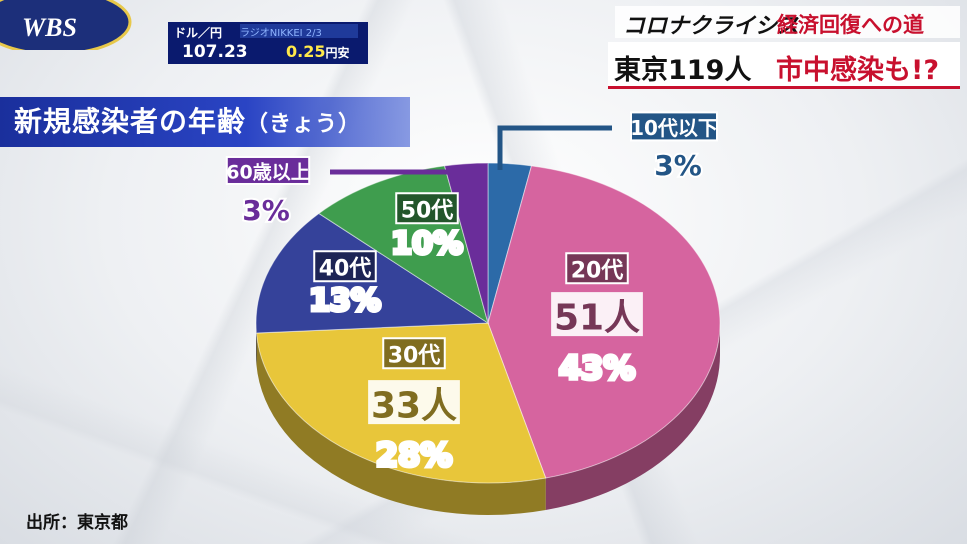  I want to click on pie-pct-5: 3%, so click(266, 210).